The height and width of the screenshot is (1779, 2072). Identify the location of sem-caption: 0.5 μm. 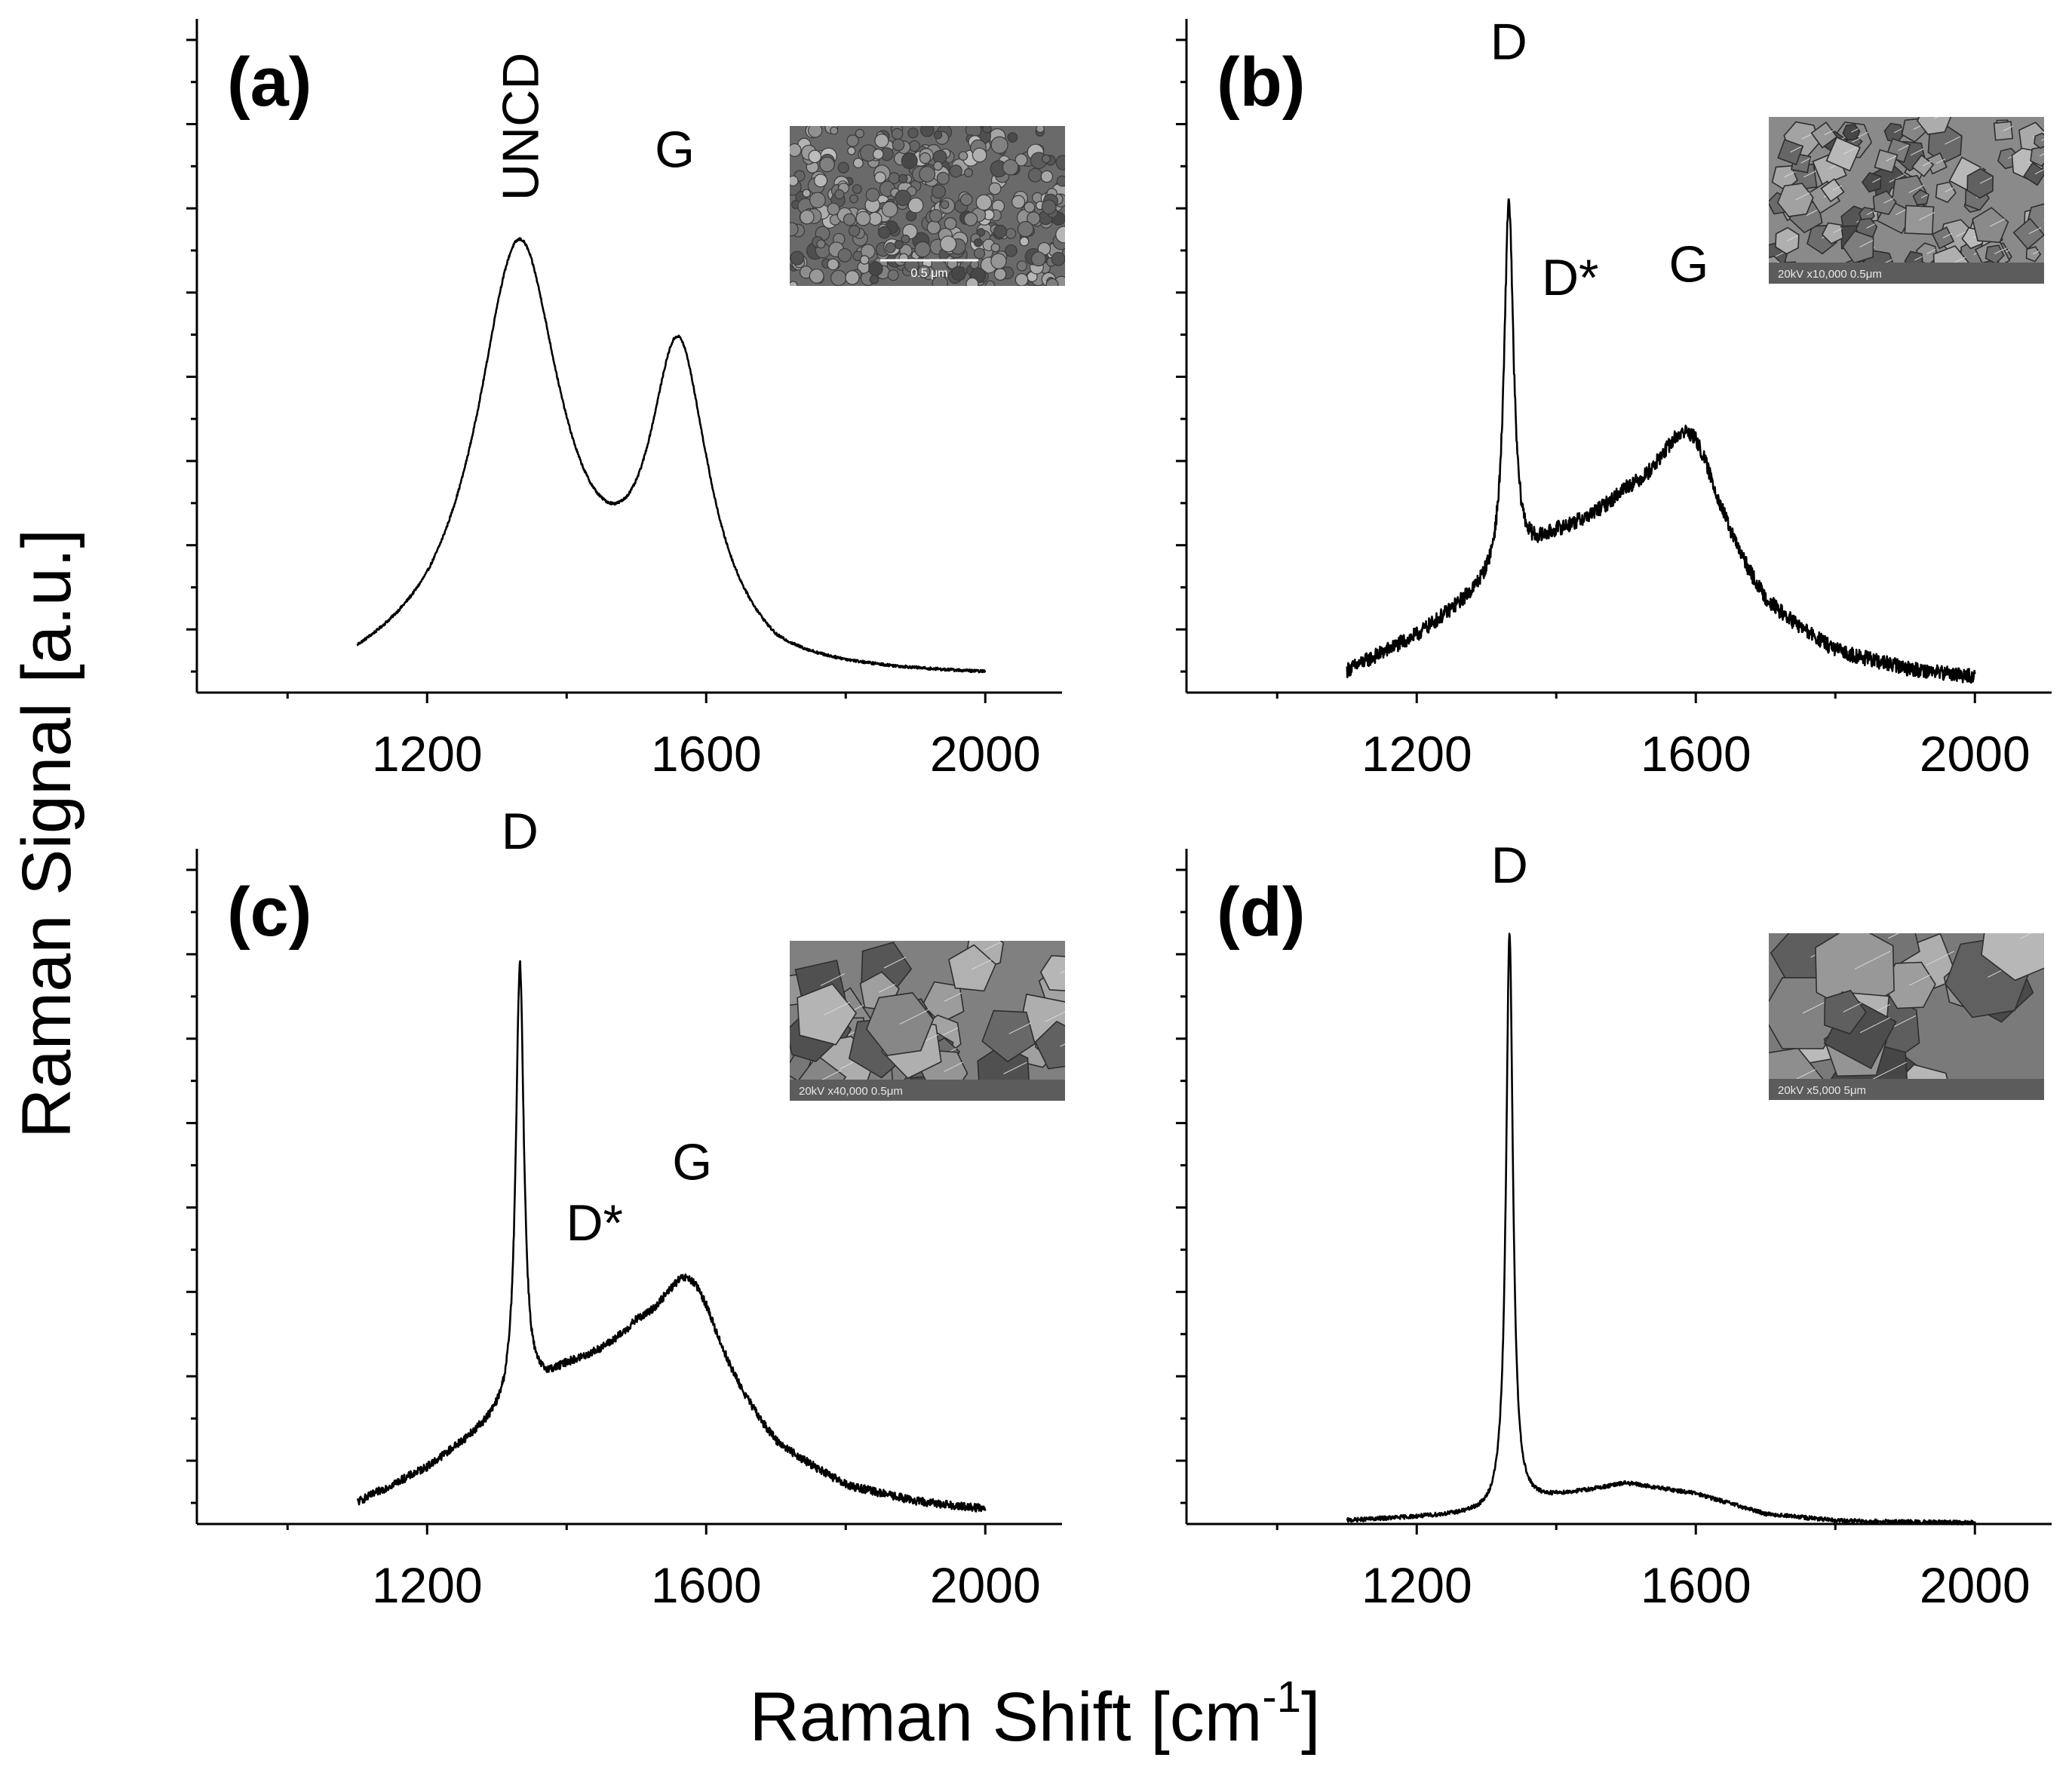
(928, 274).